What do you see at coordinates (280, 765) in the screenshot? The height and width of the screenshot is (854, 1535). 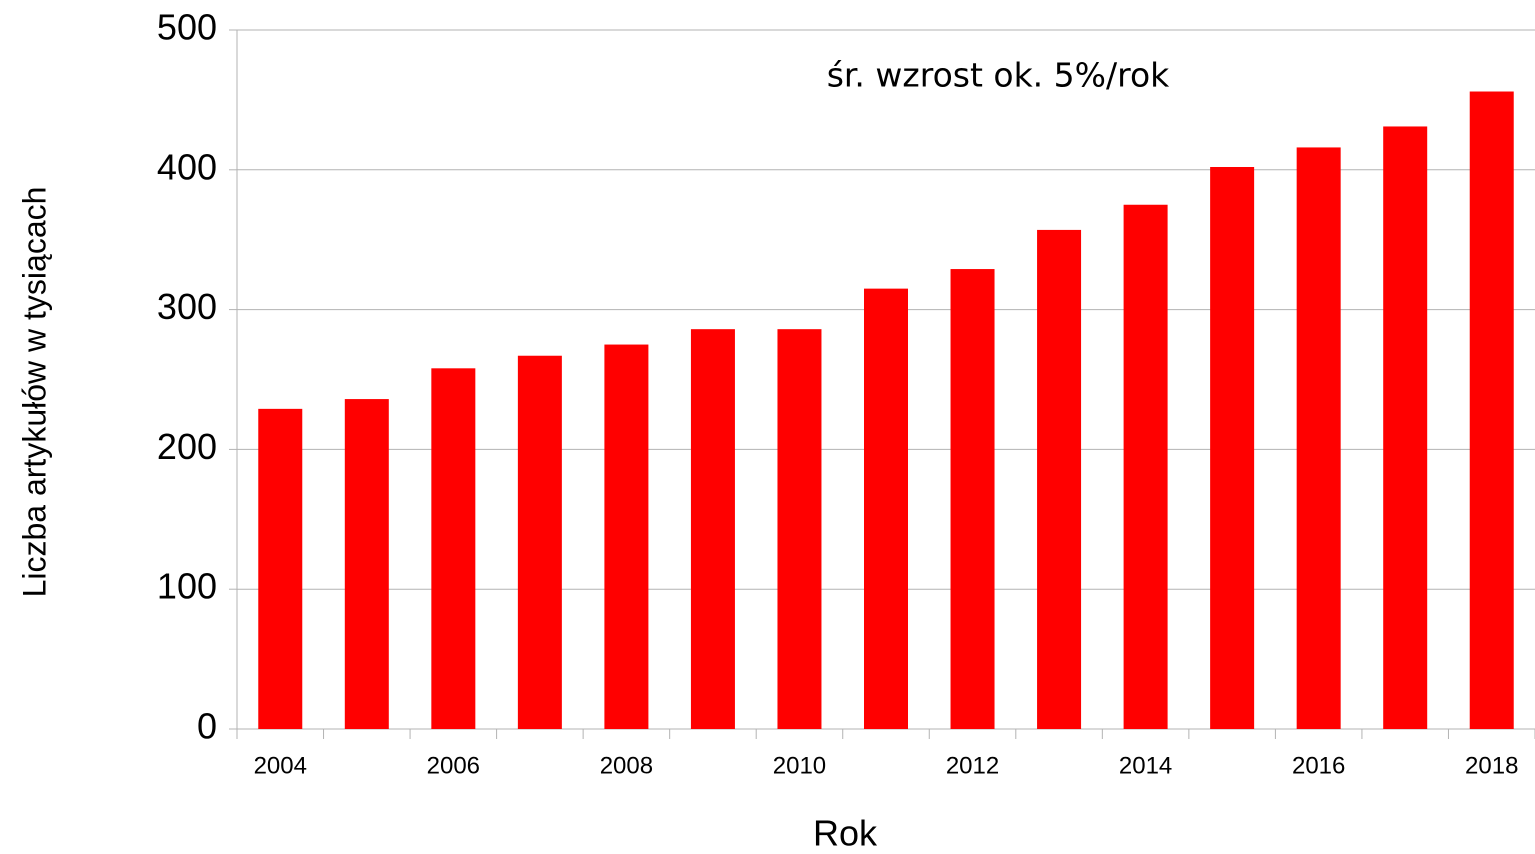 I see `x-tick-label: 2004` at bounding box center [280, 765].